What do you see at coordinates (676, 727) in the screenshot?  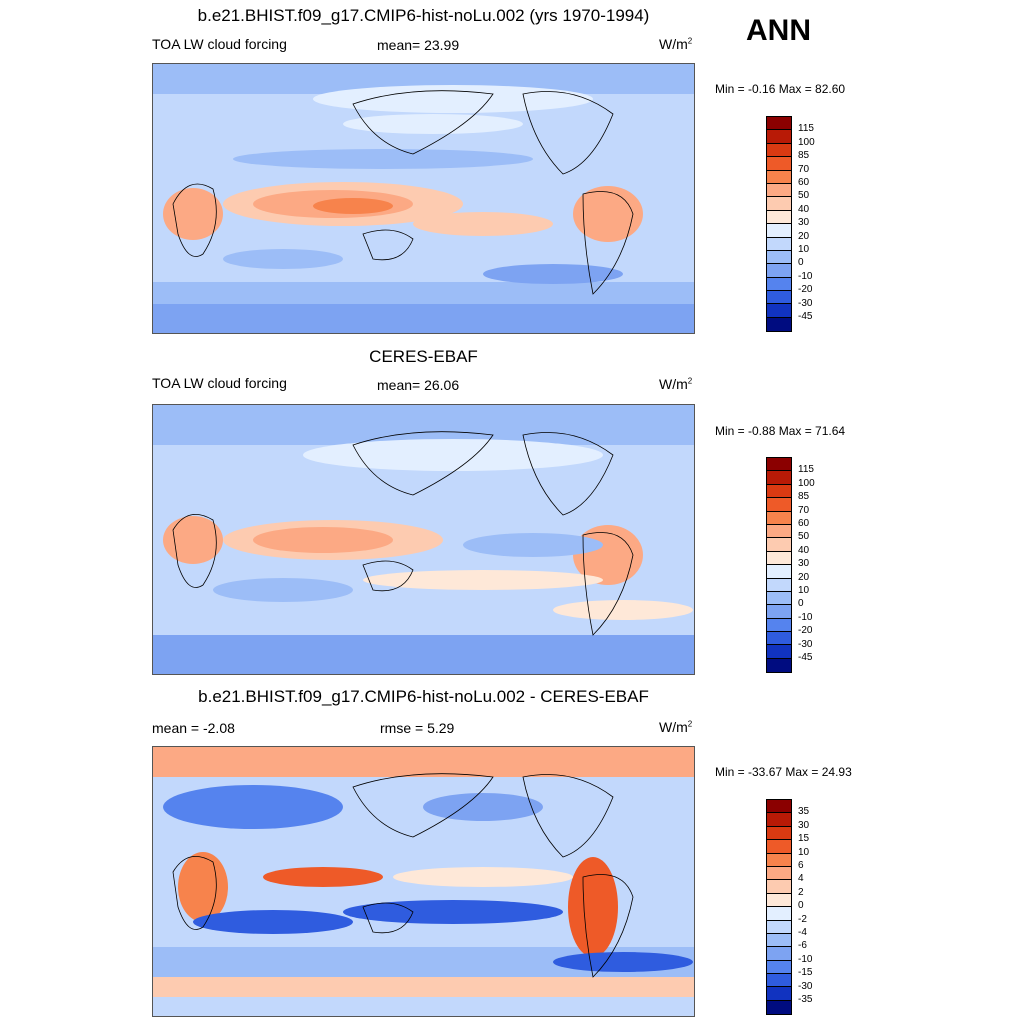 I see `panel3-unit: W/m2` at bounding box center [676, 727].